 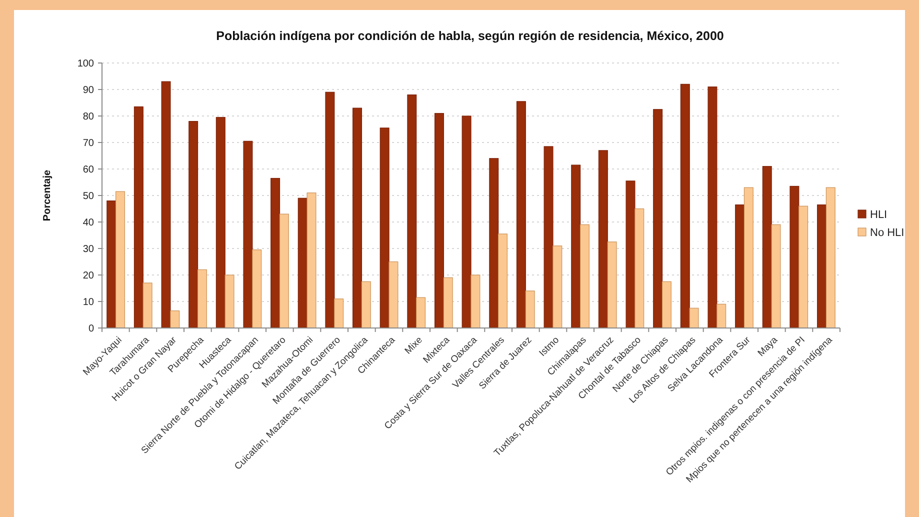 I want to click on y-axis-title: Porcentaje, so click(x=47, y=196).